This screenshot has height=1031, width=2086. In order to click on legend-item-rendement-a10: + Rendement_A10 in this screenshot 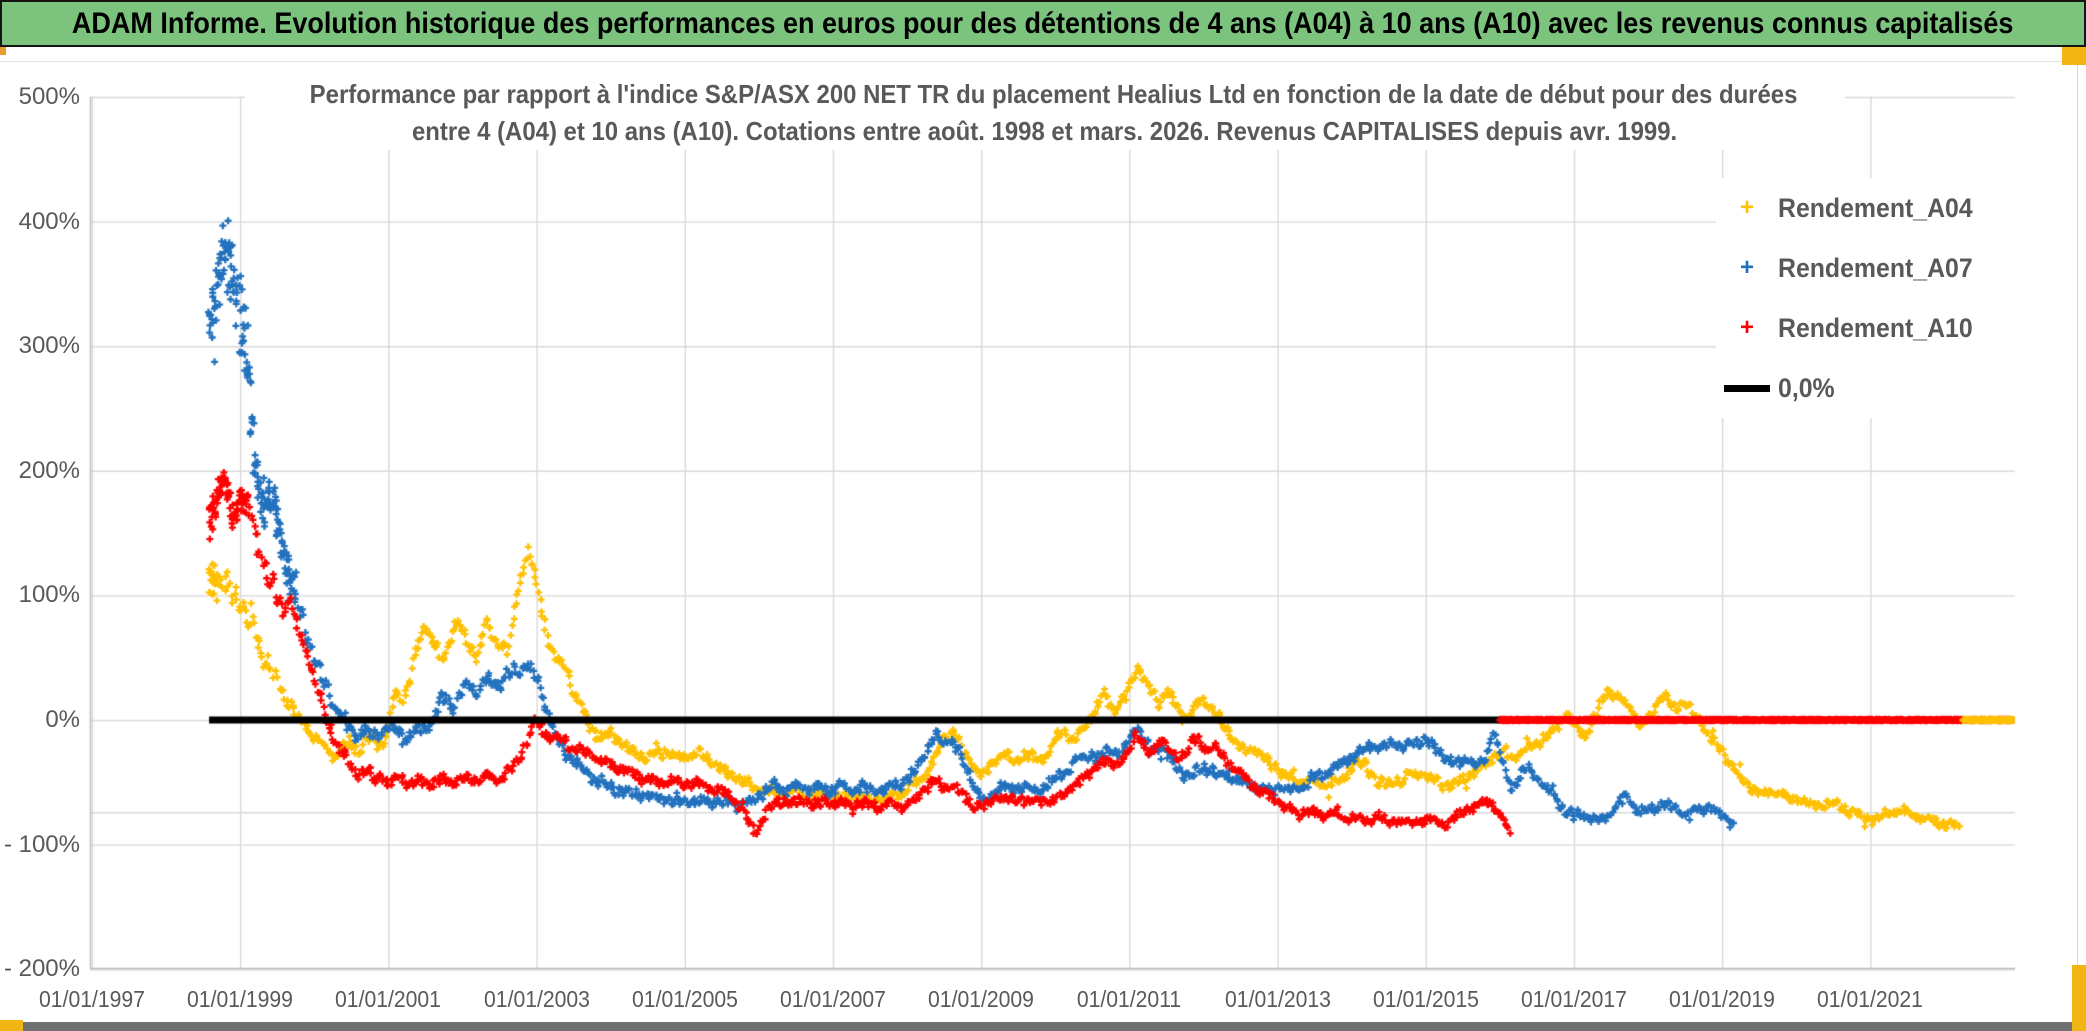, I will do `click(1866, 328)`.